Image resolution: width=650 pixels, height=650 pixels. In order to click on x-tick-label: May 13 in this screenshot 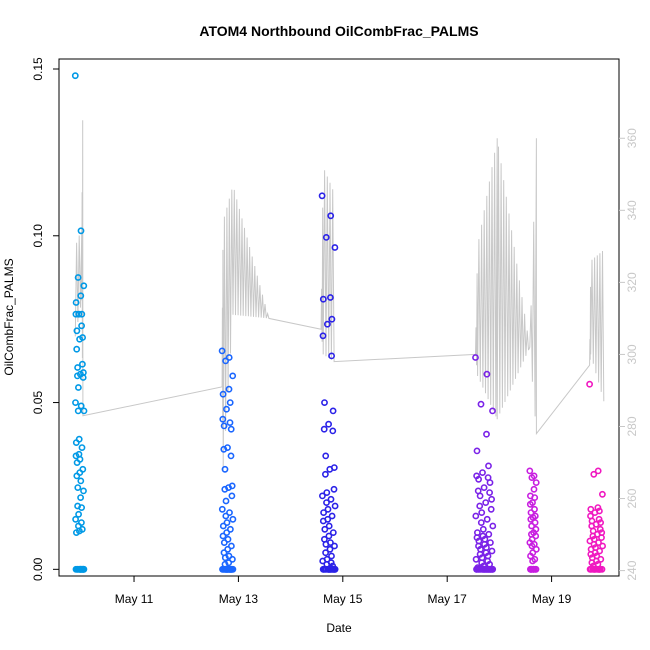, I will do `click(239, 599)`.